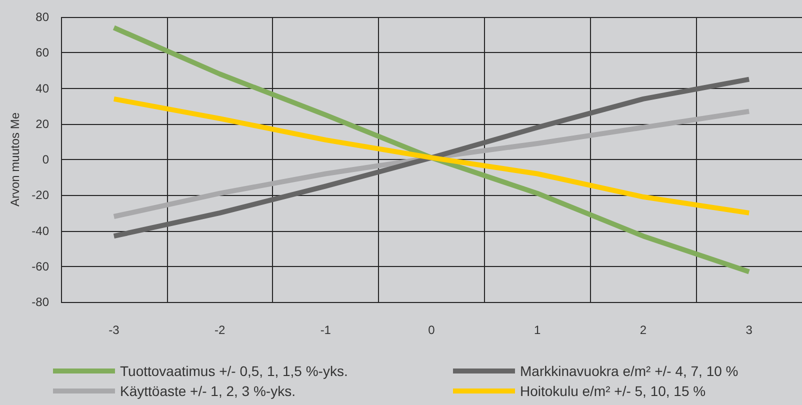  Describe the element at coordinates (43, 123) in the screenshot. I see `y-tick-label: 20` at that location.